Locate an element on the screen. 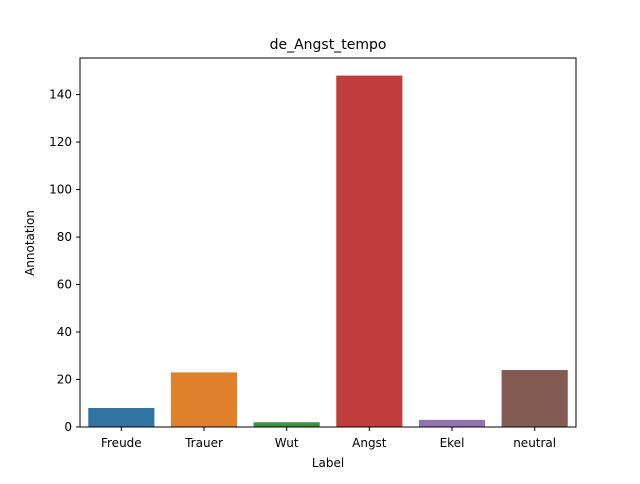 The width and height of the screenshot is (640, 484). x-tick-label: neutral is located at coordinates (534, 443).